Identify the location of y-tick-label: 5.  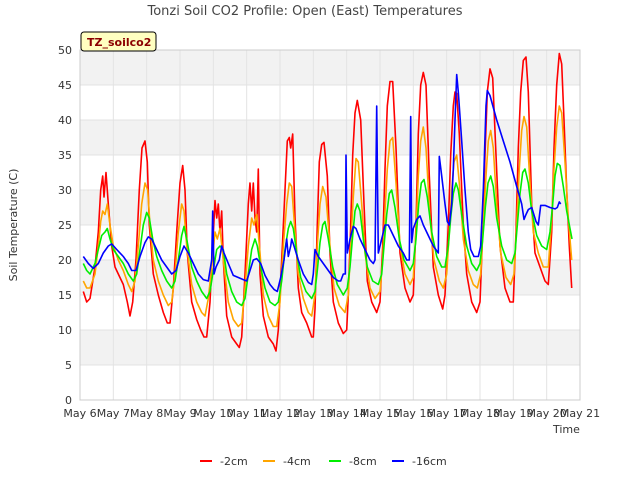
(68, 365).